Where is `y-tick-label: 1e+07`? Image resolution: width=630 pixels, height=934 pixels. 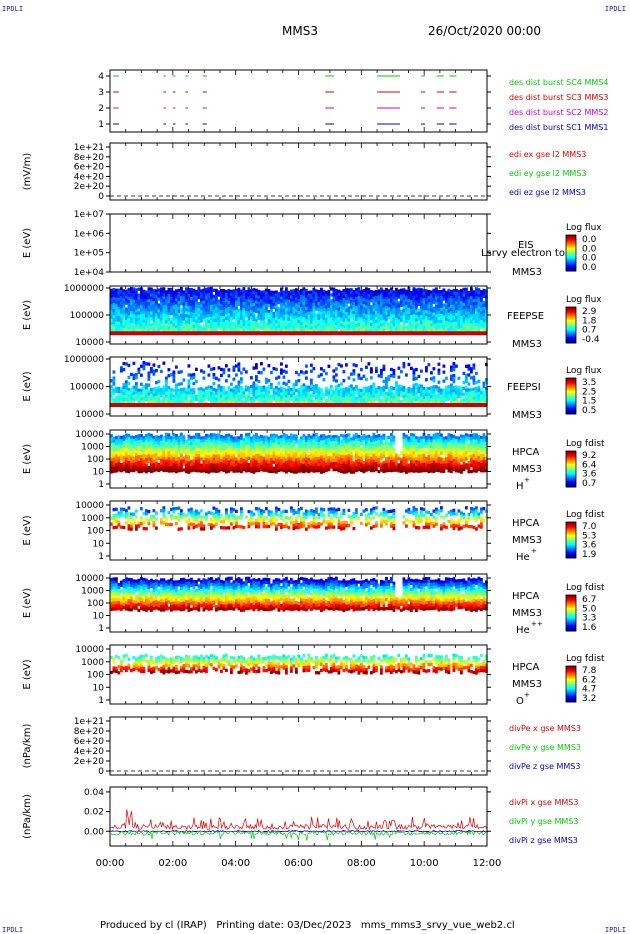
y-tick-label: 1e+07 is located at coordinates (89, 215).